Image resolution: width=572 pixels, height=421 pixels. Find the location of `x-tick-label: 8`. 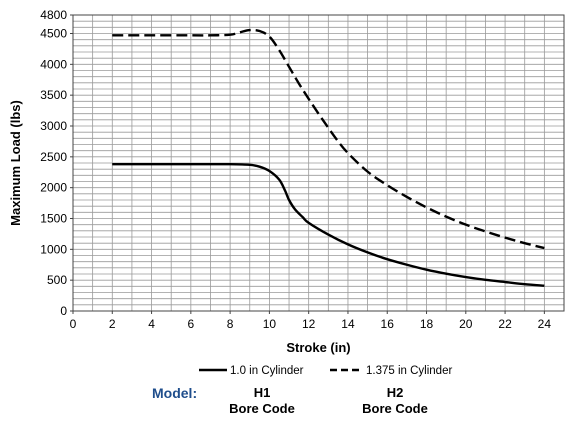

x-tick-label: 8 is located at coordinates (230, 324).